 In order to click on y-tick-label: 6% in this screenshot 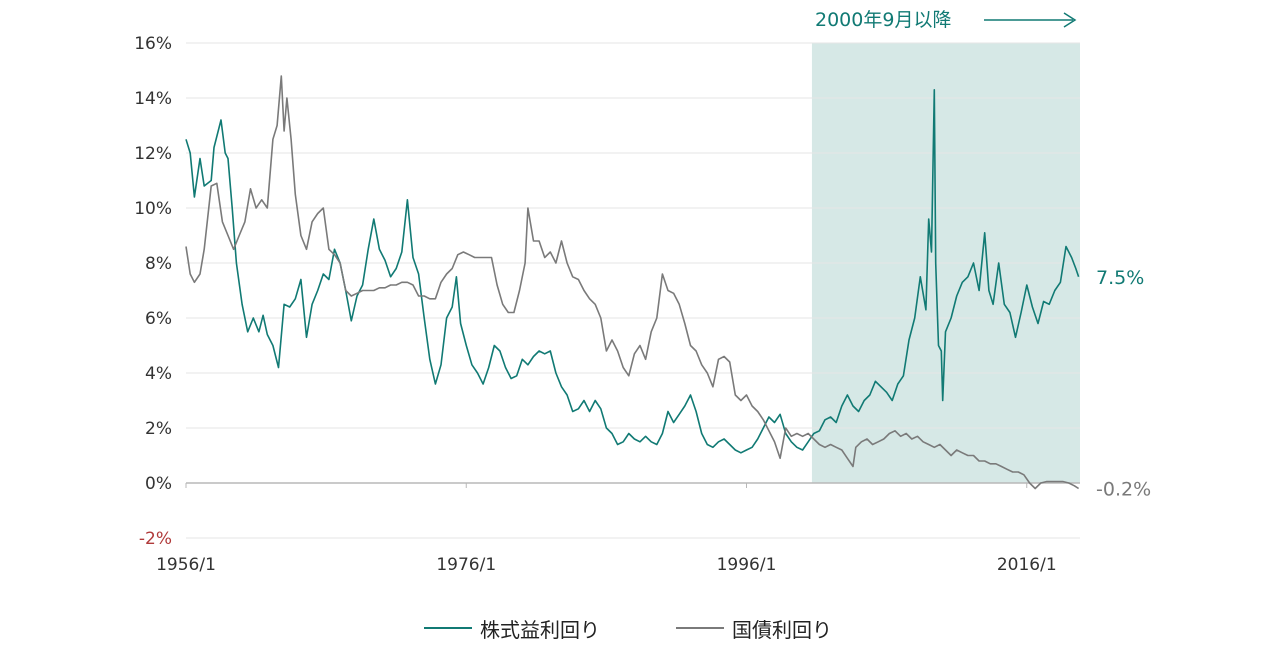, I will do `click(158, 319)`.